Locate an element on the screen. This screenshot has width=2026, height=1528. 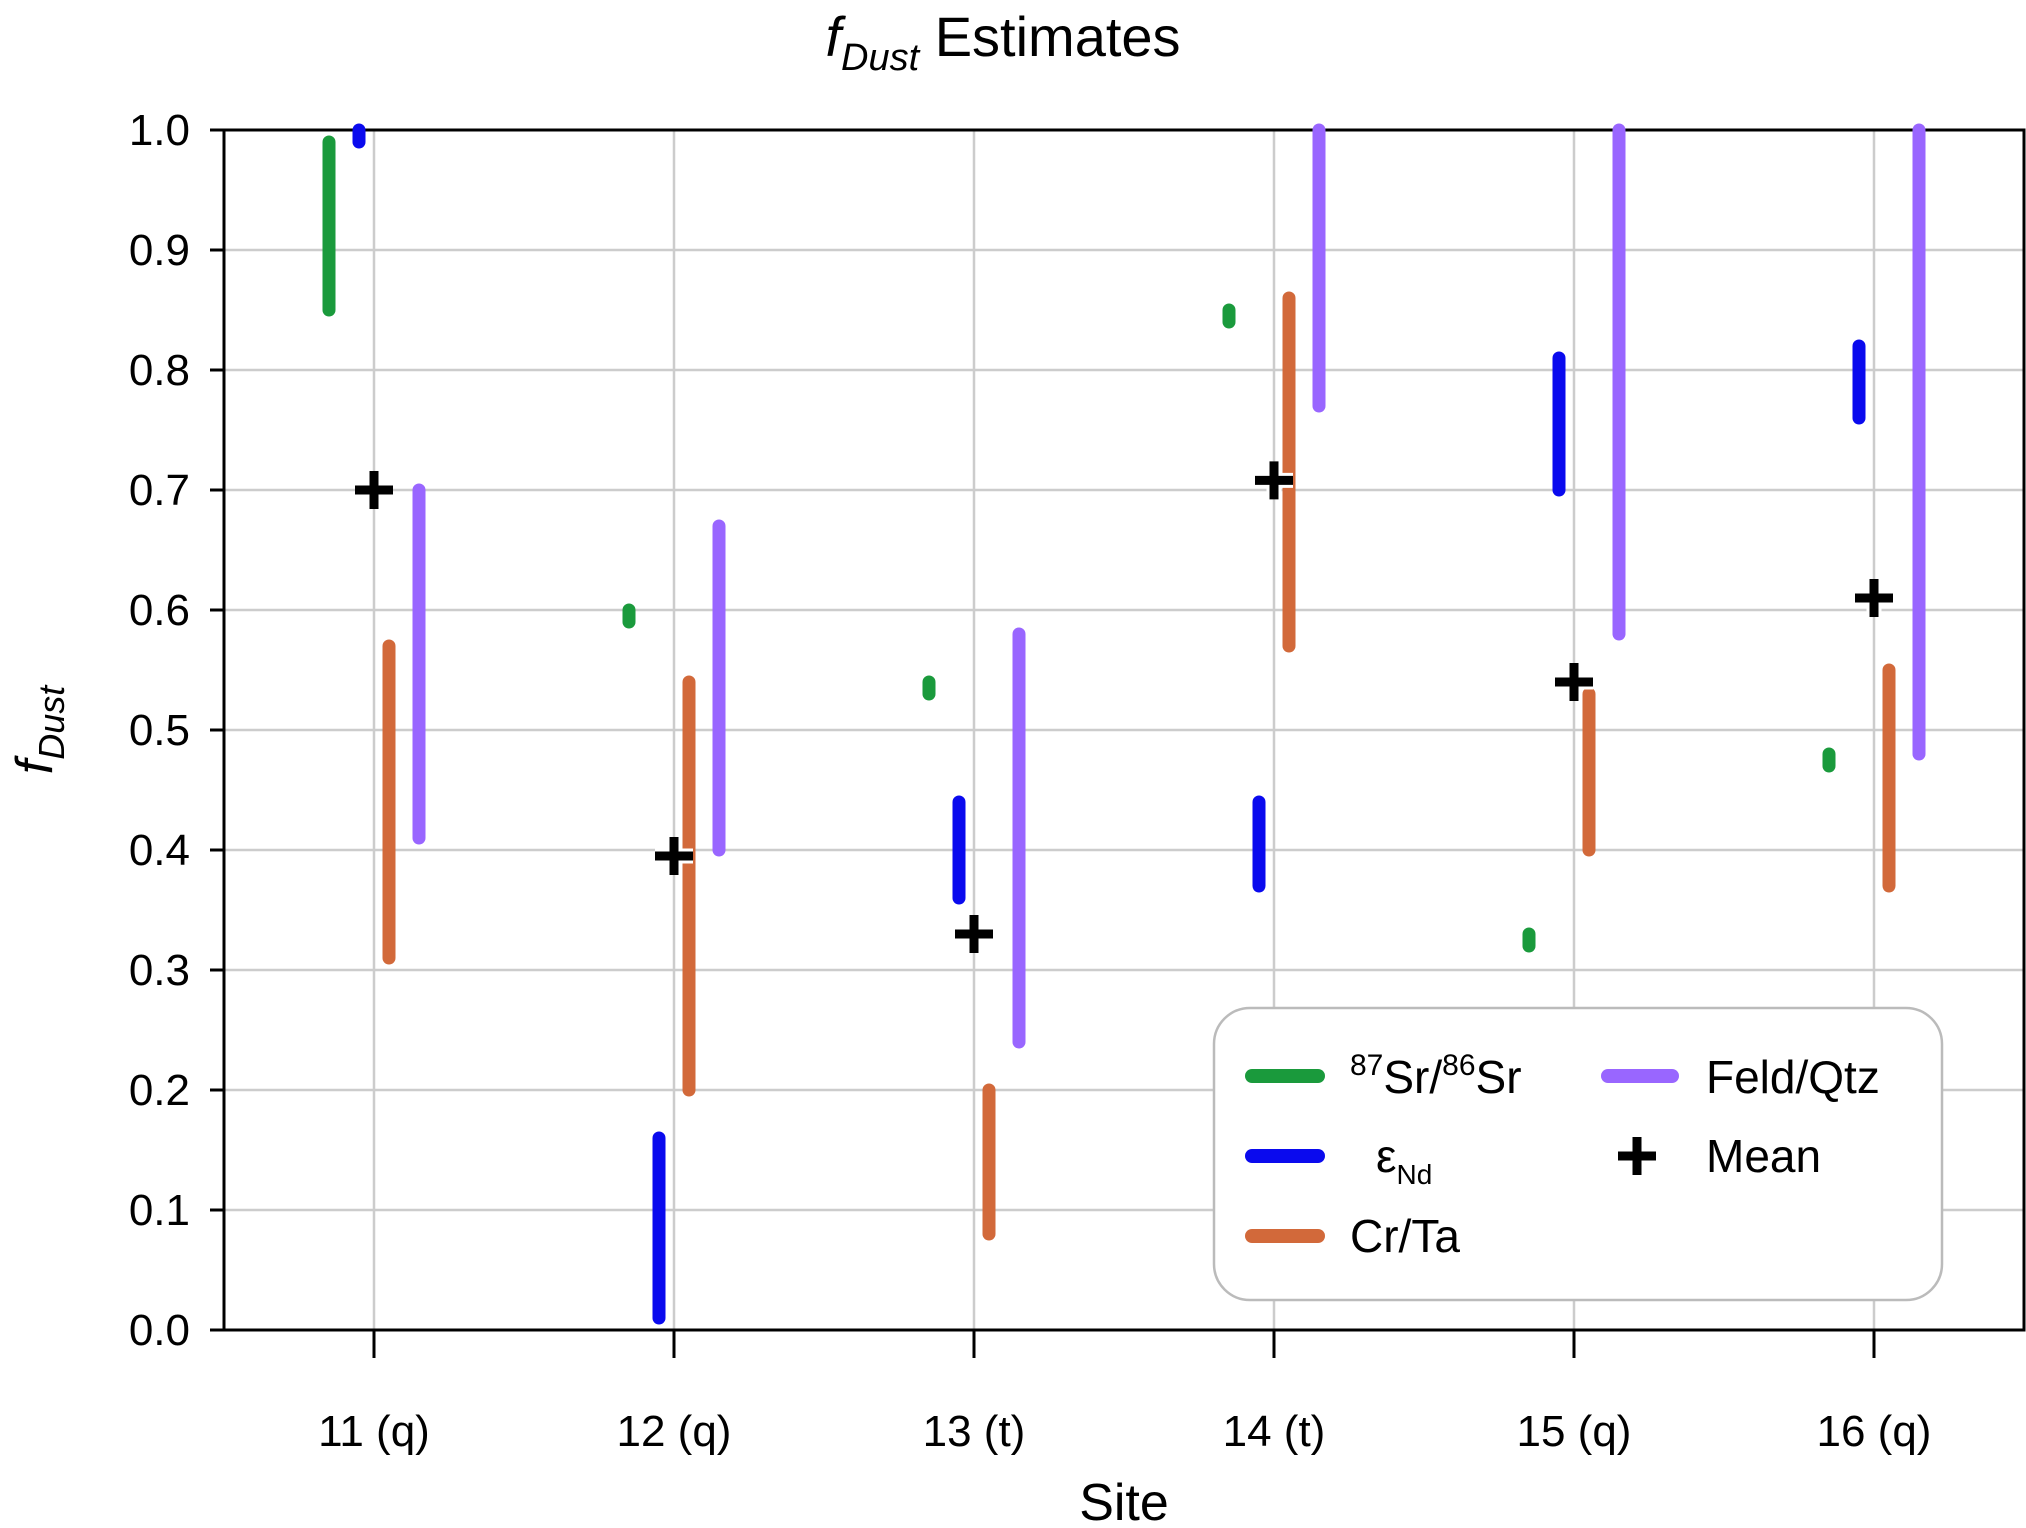
x-tick-label: 15 (q) is located at coordinates (1574, 1431).